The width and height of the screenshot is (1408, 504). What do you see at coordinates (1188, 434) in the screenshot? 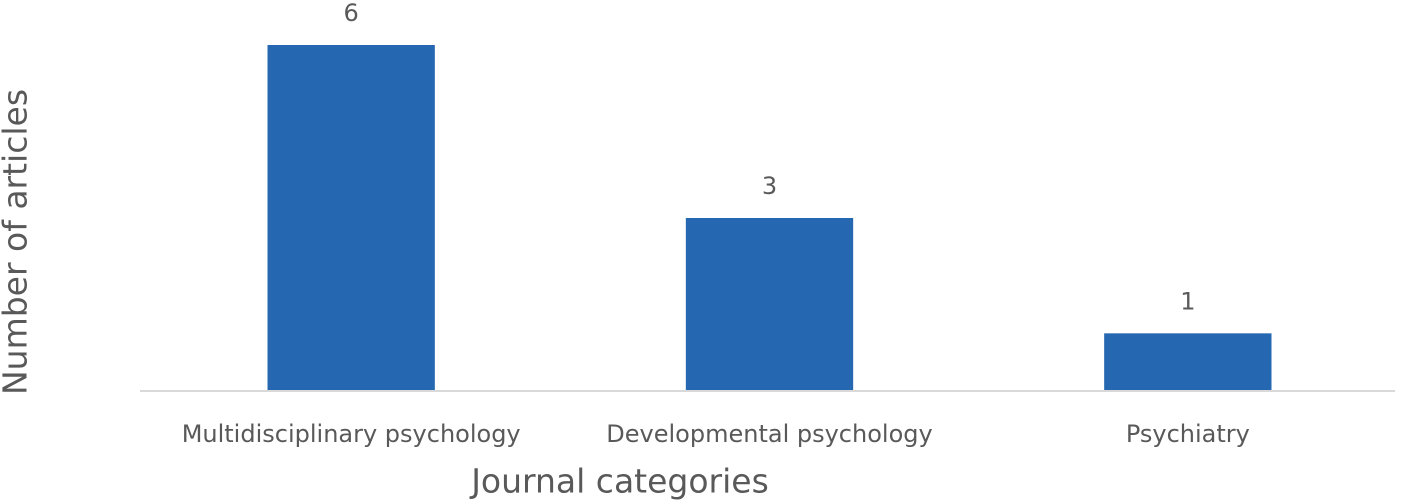
I see `x-tick-label: Psychiatry` at bounding box center [1188, 434].